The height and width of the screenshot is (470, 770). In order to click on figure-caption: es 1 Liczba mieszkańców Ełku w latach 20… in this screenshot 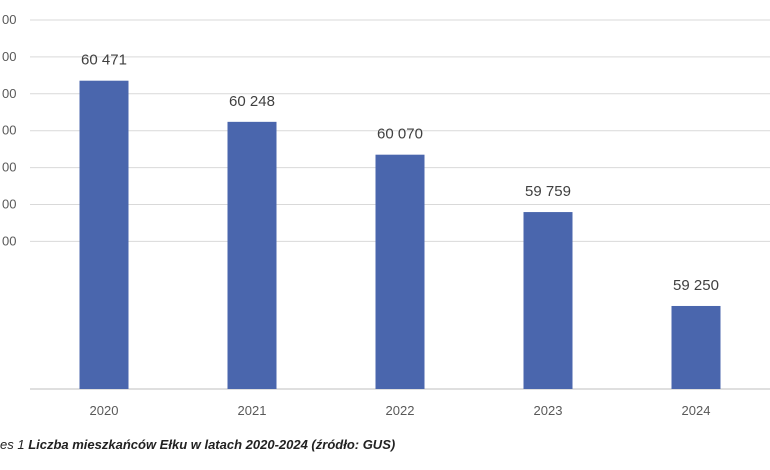, I will do `click(197, 444)`.